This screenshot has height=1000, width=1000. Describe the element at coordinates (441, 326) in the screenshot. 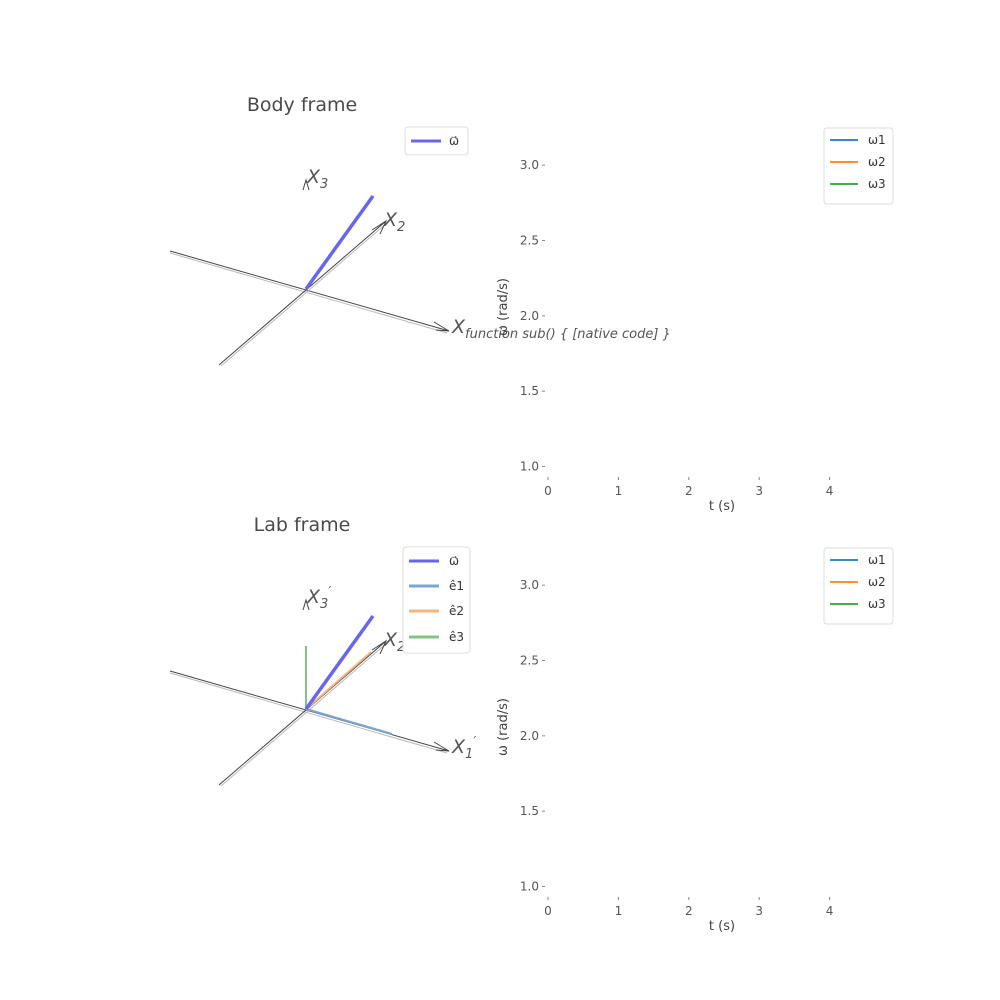

I see `x1-arrow-icon` at that location.